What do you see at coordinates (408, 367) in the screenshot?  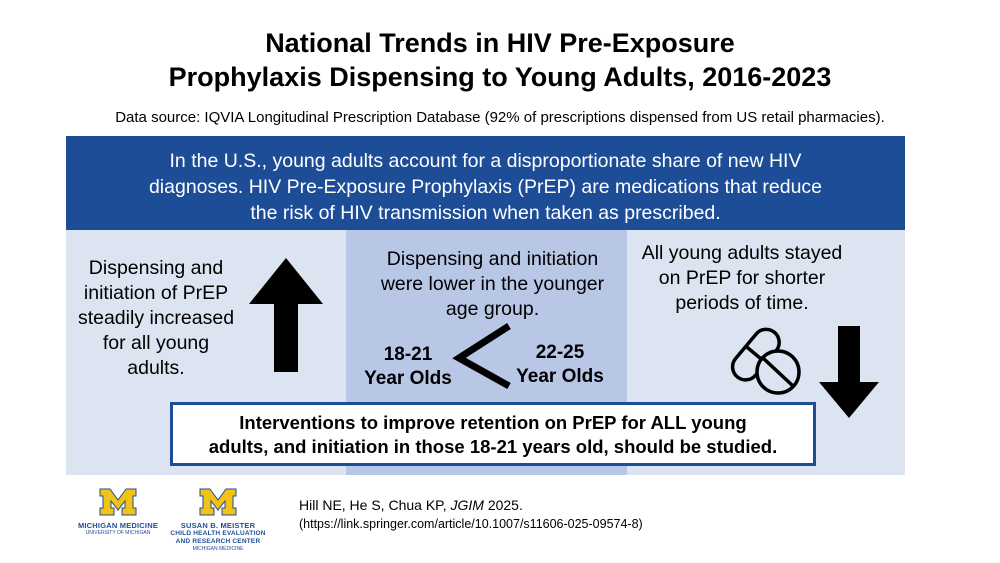 I see `younger-age-group: 18-21 Year Olds` at bounding box center [408, 367].